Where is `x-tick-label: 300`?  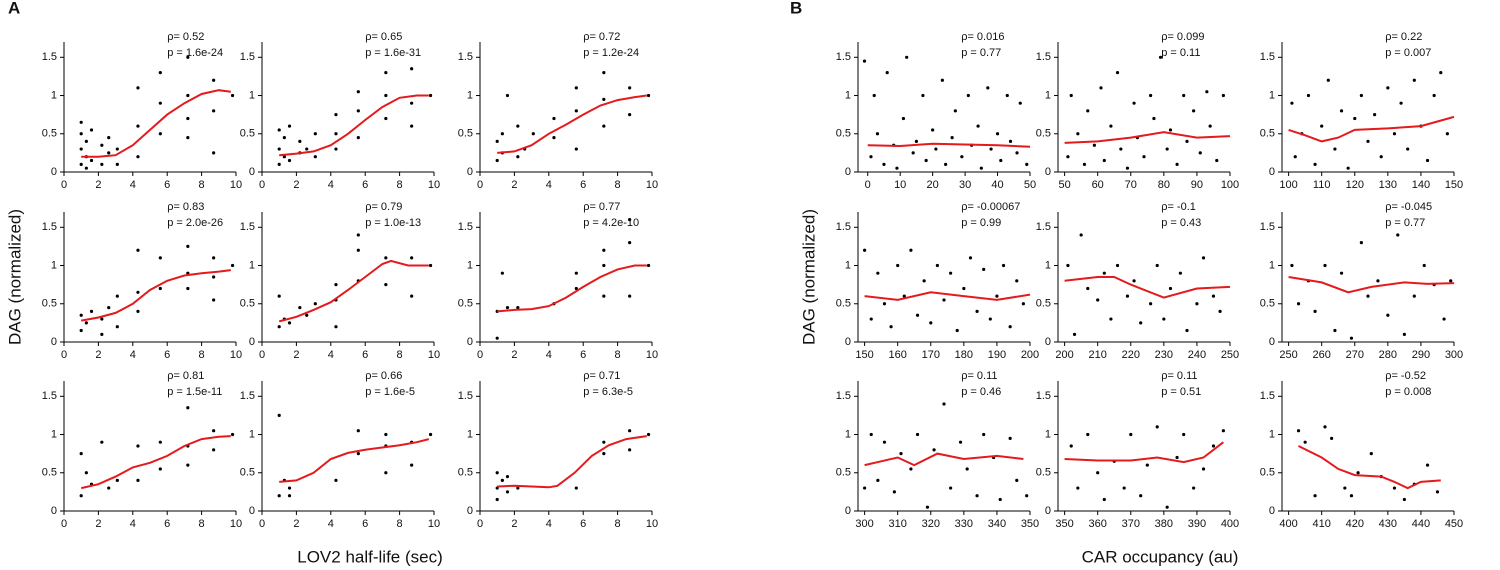 x-tick-label: 300 is located at coordinates (864, 524).